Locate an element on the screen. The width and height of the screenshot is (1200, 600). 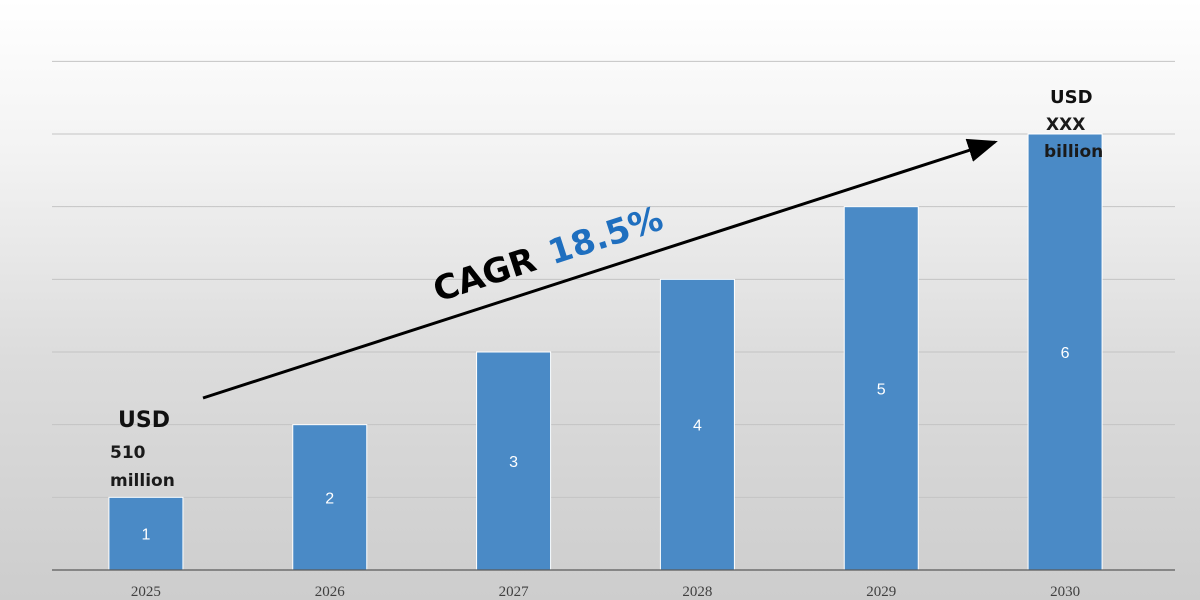
x-tick-label-2025: 2025 is located at coordinates (146, 592).